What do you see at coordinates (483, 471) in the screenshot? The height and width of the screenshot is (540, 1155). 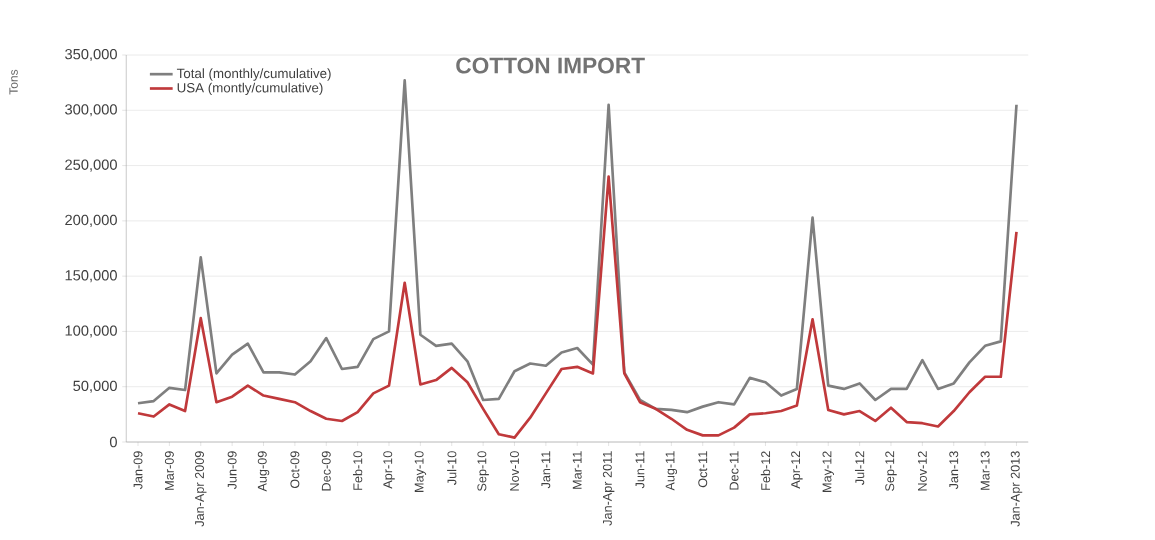 I see `x-tick-label: Sep-10` at bounding box center [483, 471].